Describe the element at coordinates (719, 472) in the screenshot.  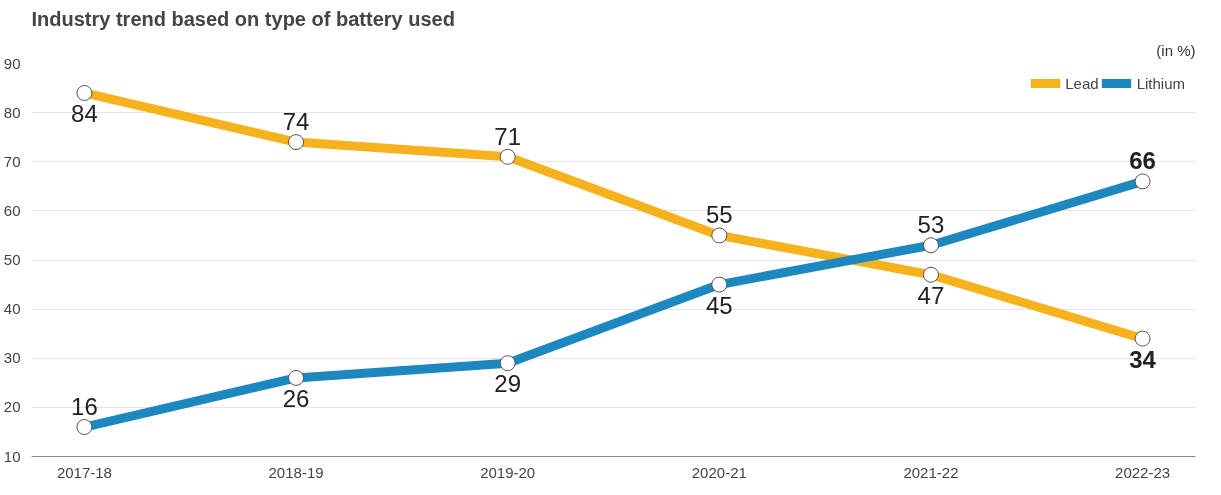
I see `x-tick-label: 2020-21` at that location.